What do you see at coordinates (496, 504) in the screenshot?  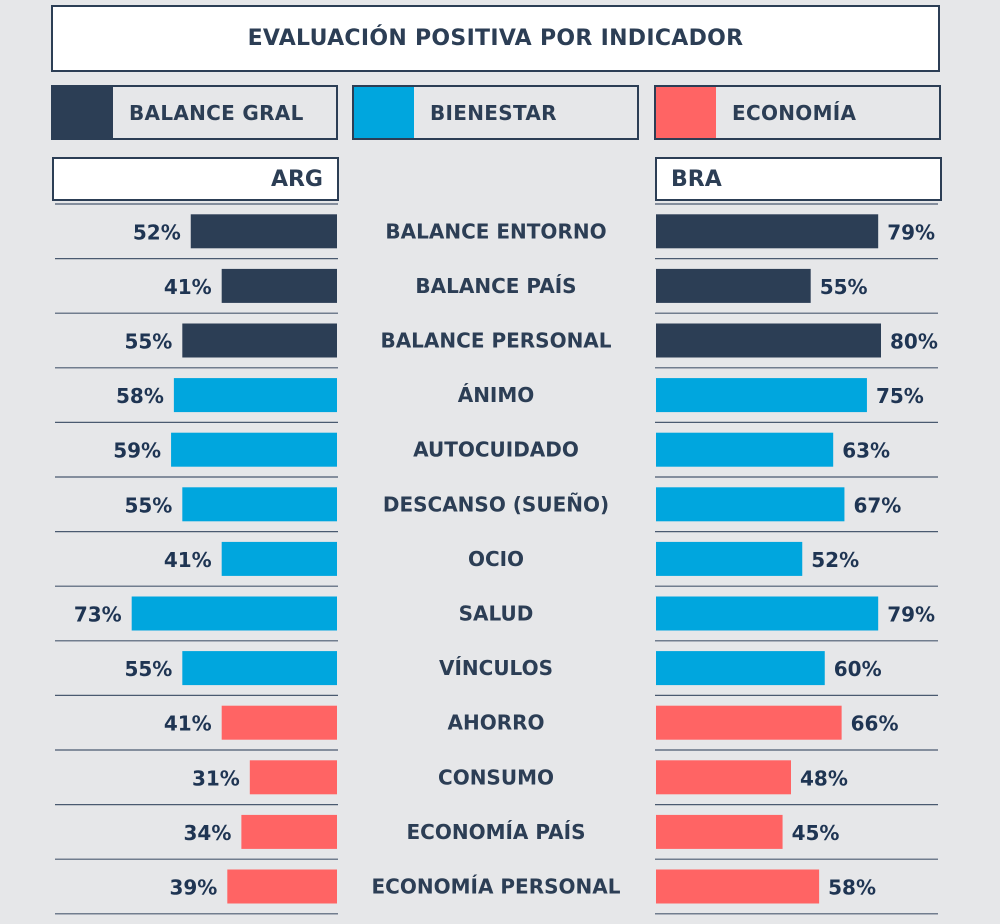 I see `category-label: DESCANSO (SUEÑO)` at bounding box center [496, 504].